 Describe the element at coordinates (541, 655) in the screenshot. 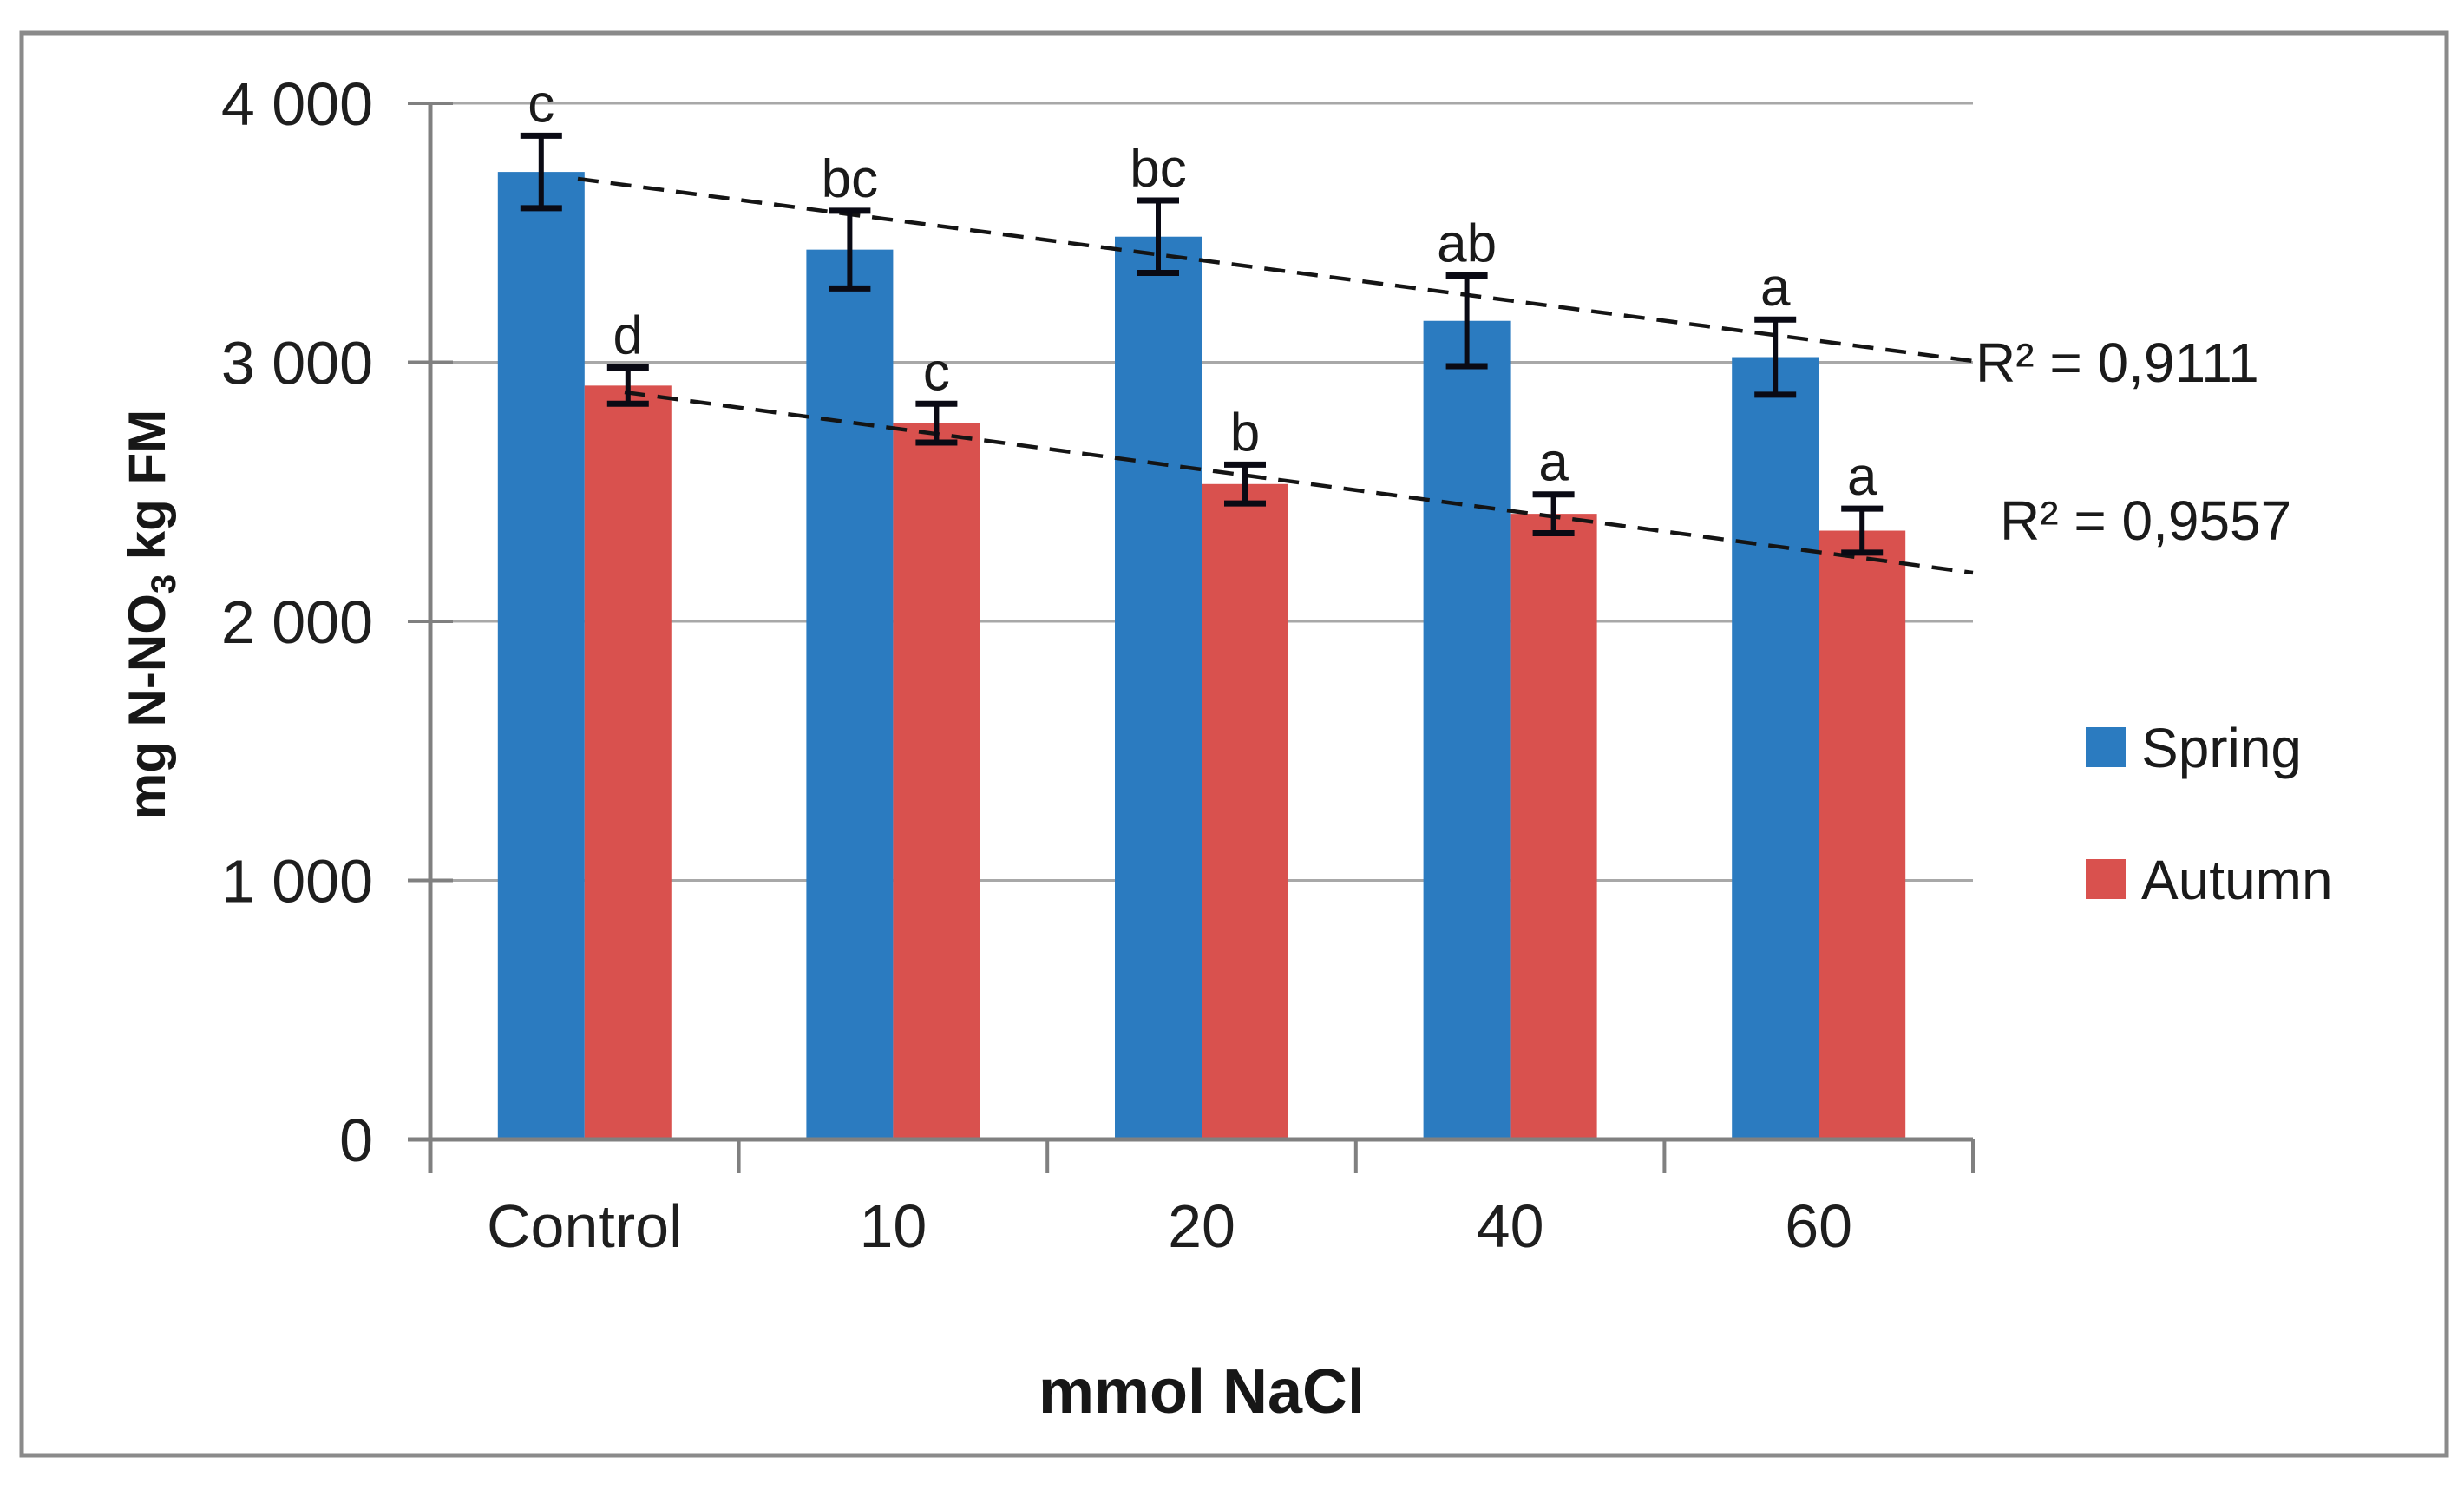

I see `bar-spring-control` at that location.